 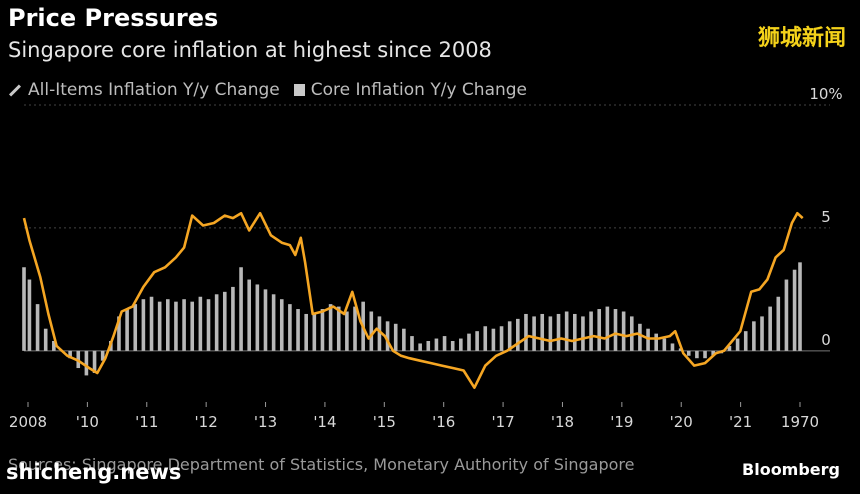 I want to click on x-tick-label: '13, so click(x=265, y=422).